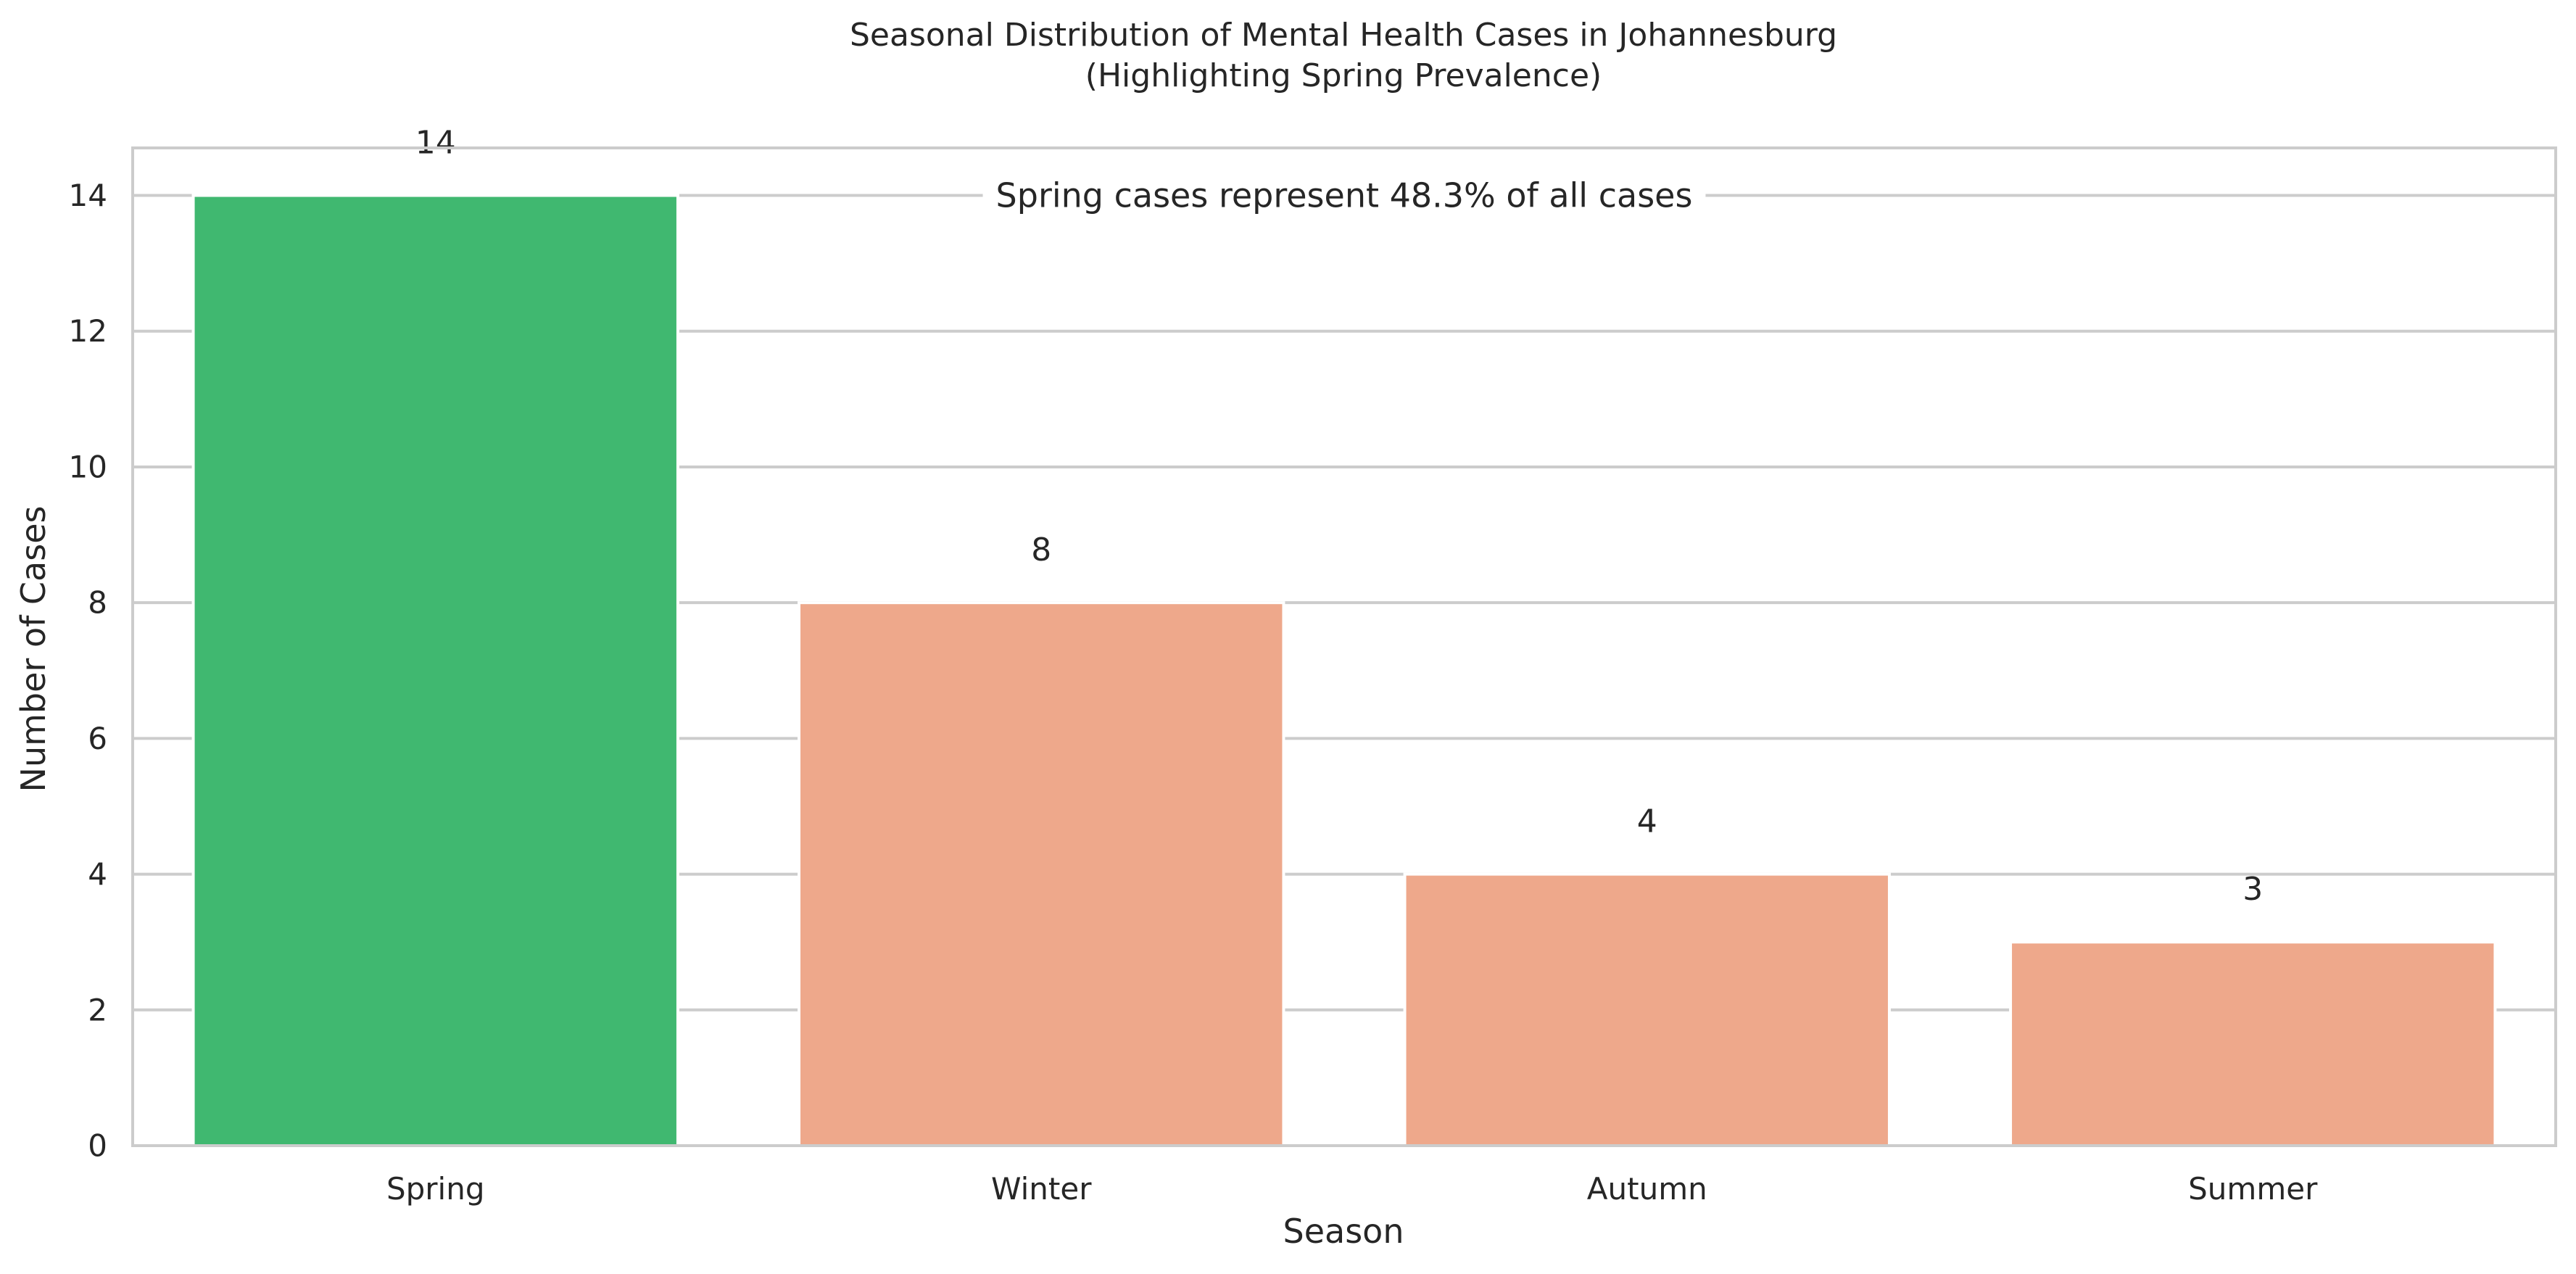 This screenshot has width=2576, height=1274. I want to click on y-tick-label: 4, so click(97, 874).